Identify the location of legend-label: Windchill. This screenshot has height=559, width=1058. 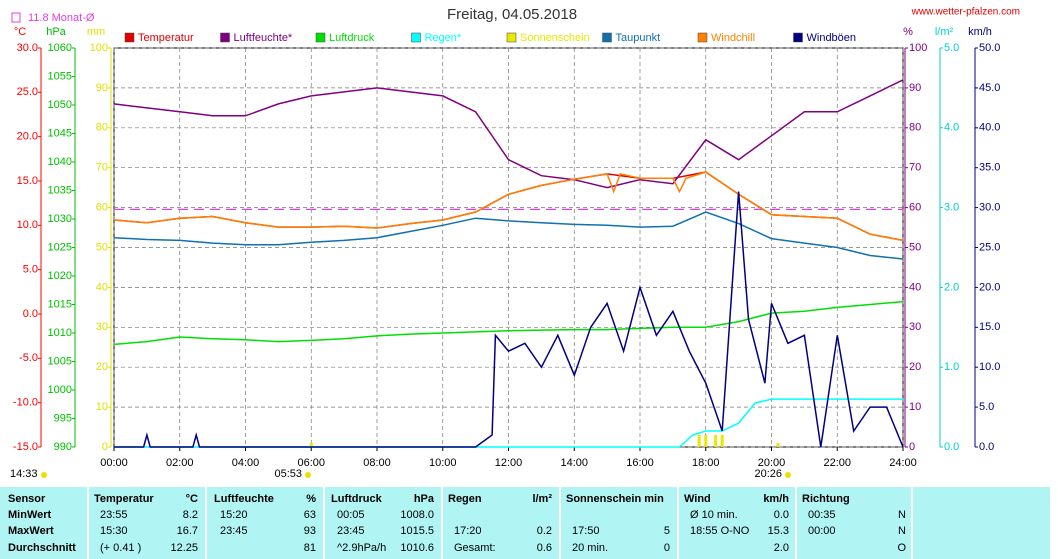
(733, 38).